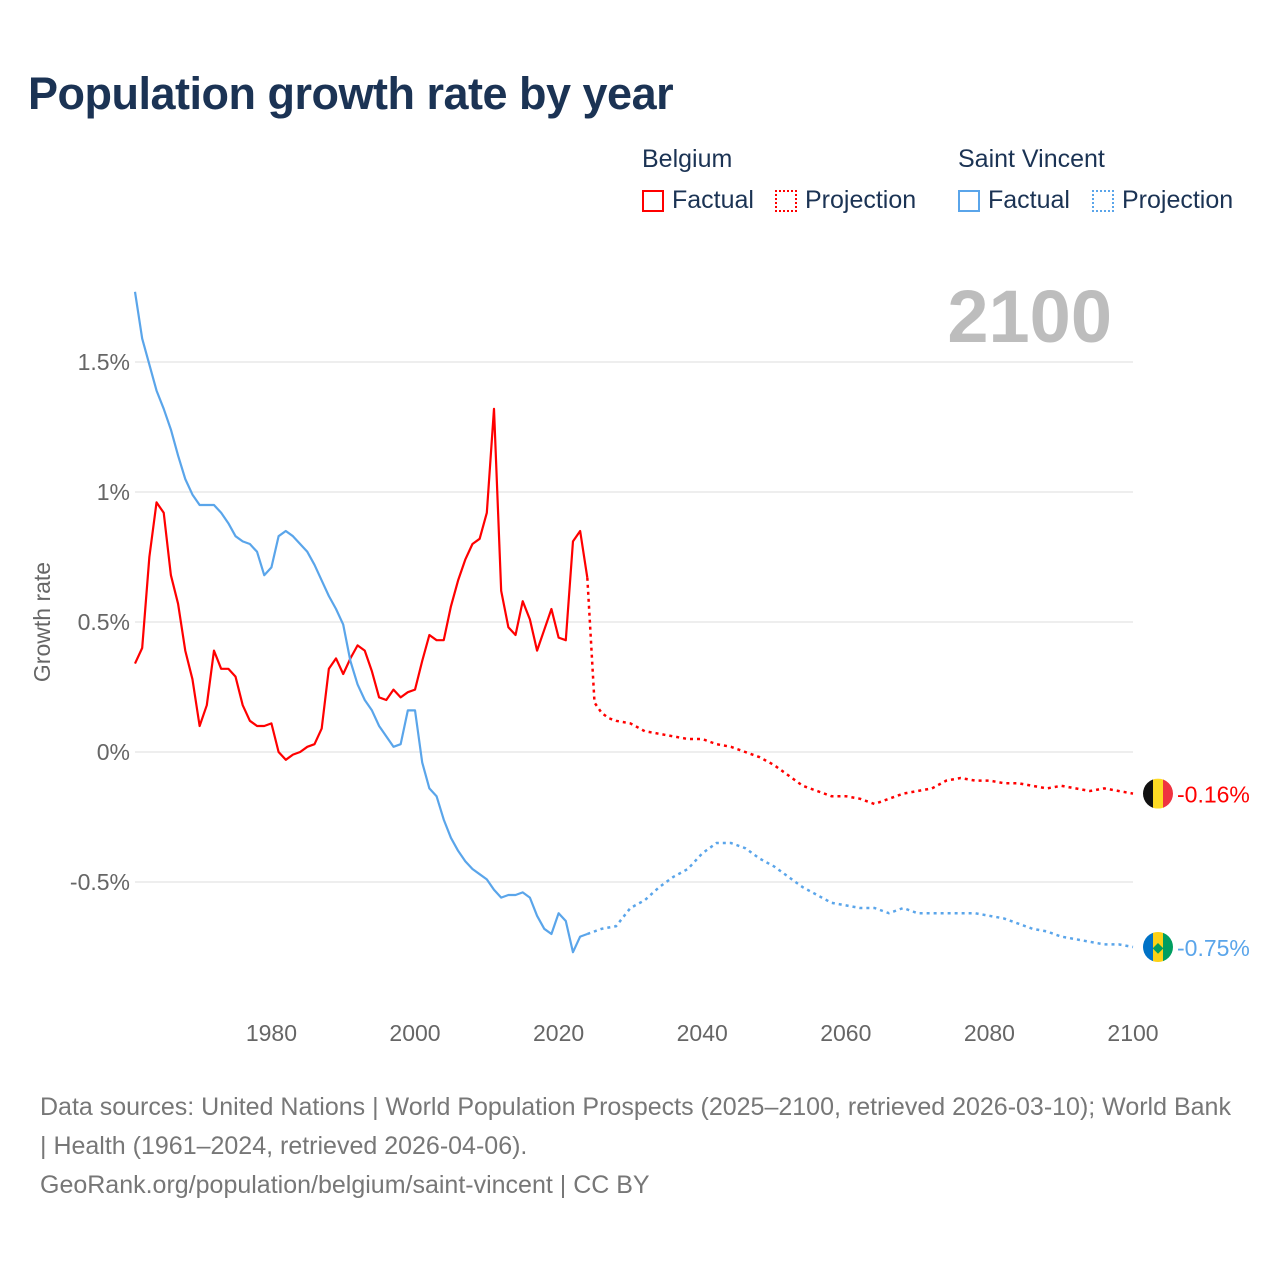  I want to click on belgium-end-label: -0.16%, so click(1213, 795).